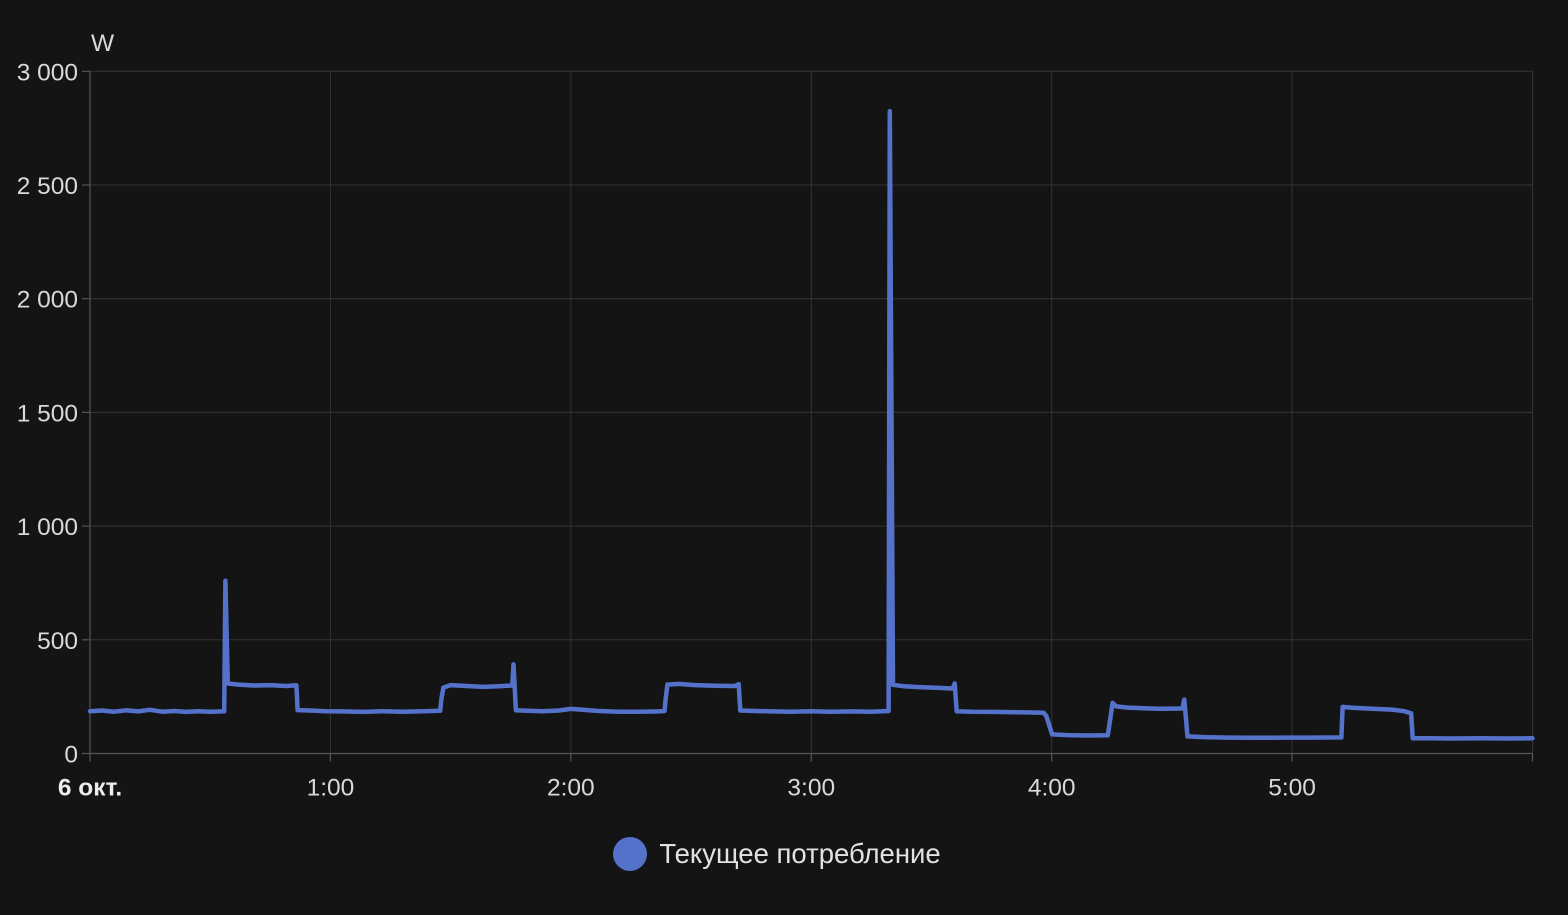 The width and height of the screenshot is (1568, 915). I want to click on legend-marker-dot, so click(630, 854).